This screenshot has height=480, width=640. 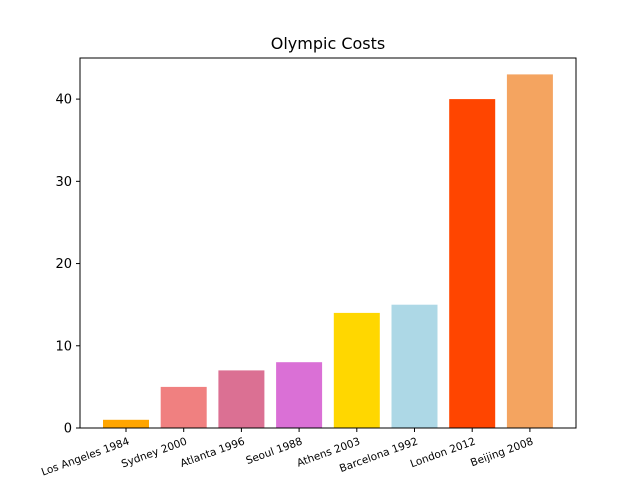 What do you see at coordinates (63, 100) in the screenshot?
I see `y-tick-label: 40` at bounding box center [63, 100].